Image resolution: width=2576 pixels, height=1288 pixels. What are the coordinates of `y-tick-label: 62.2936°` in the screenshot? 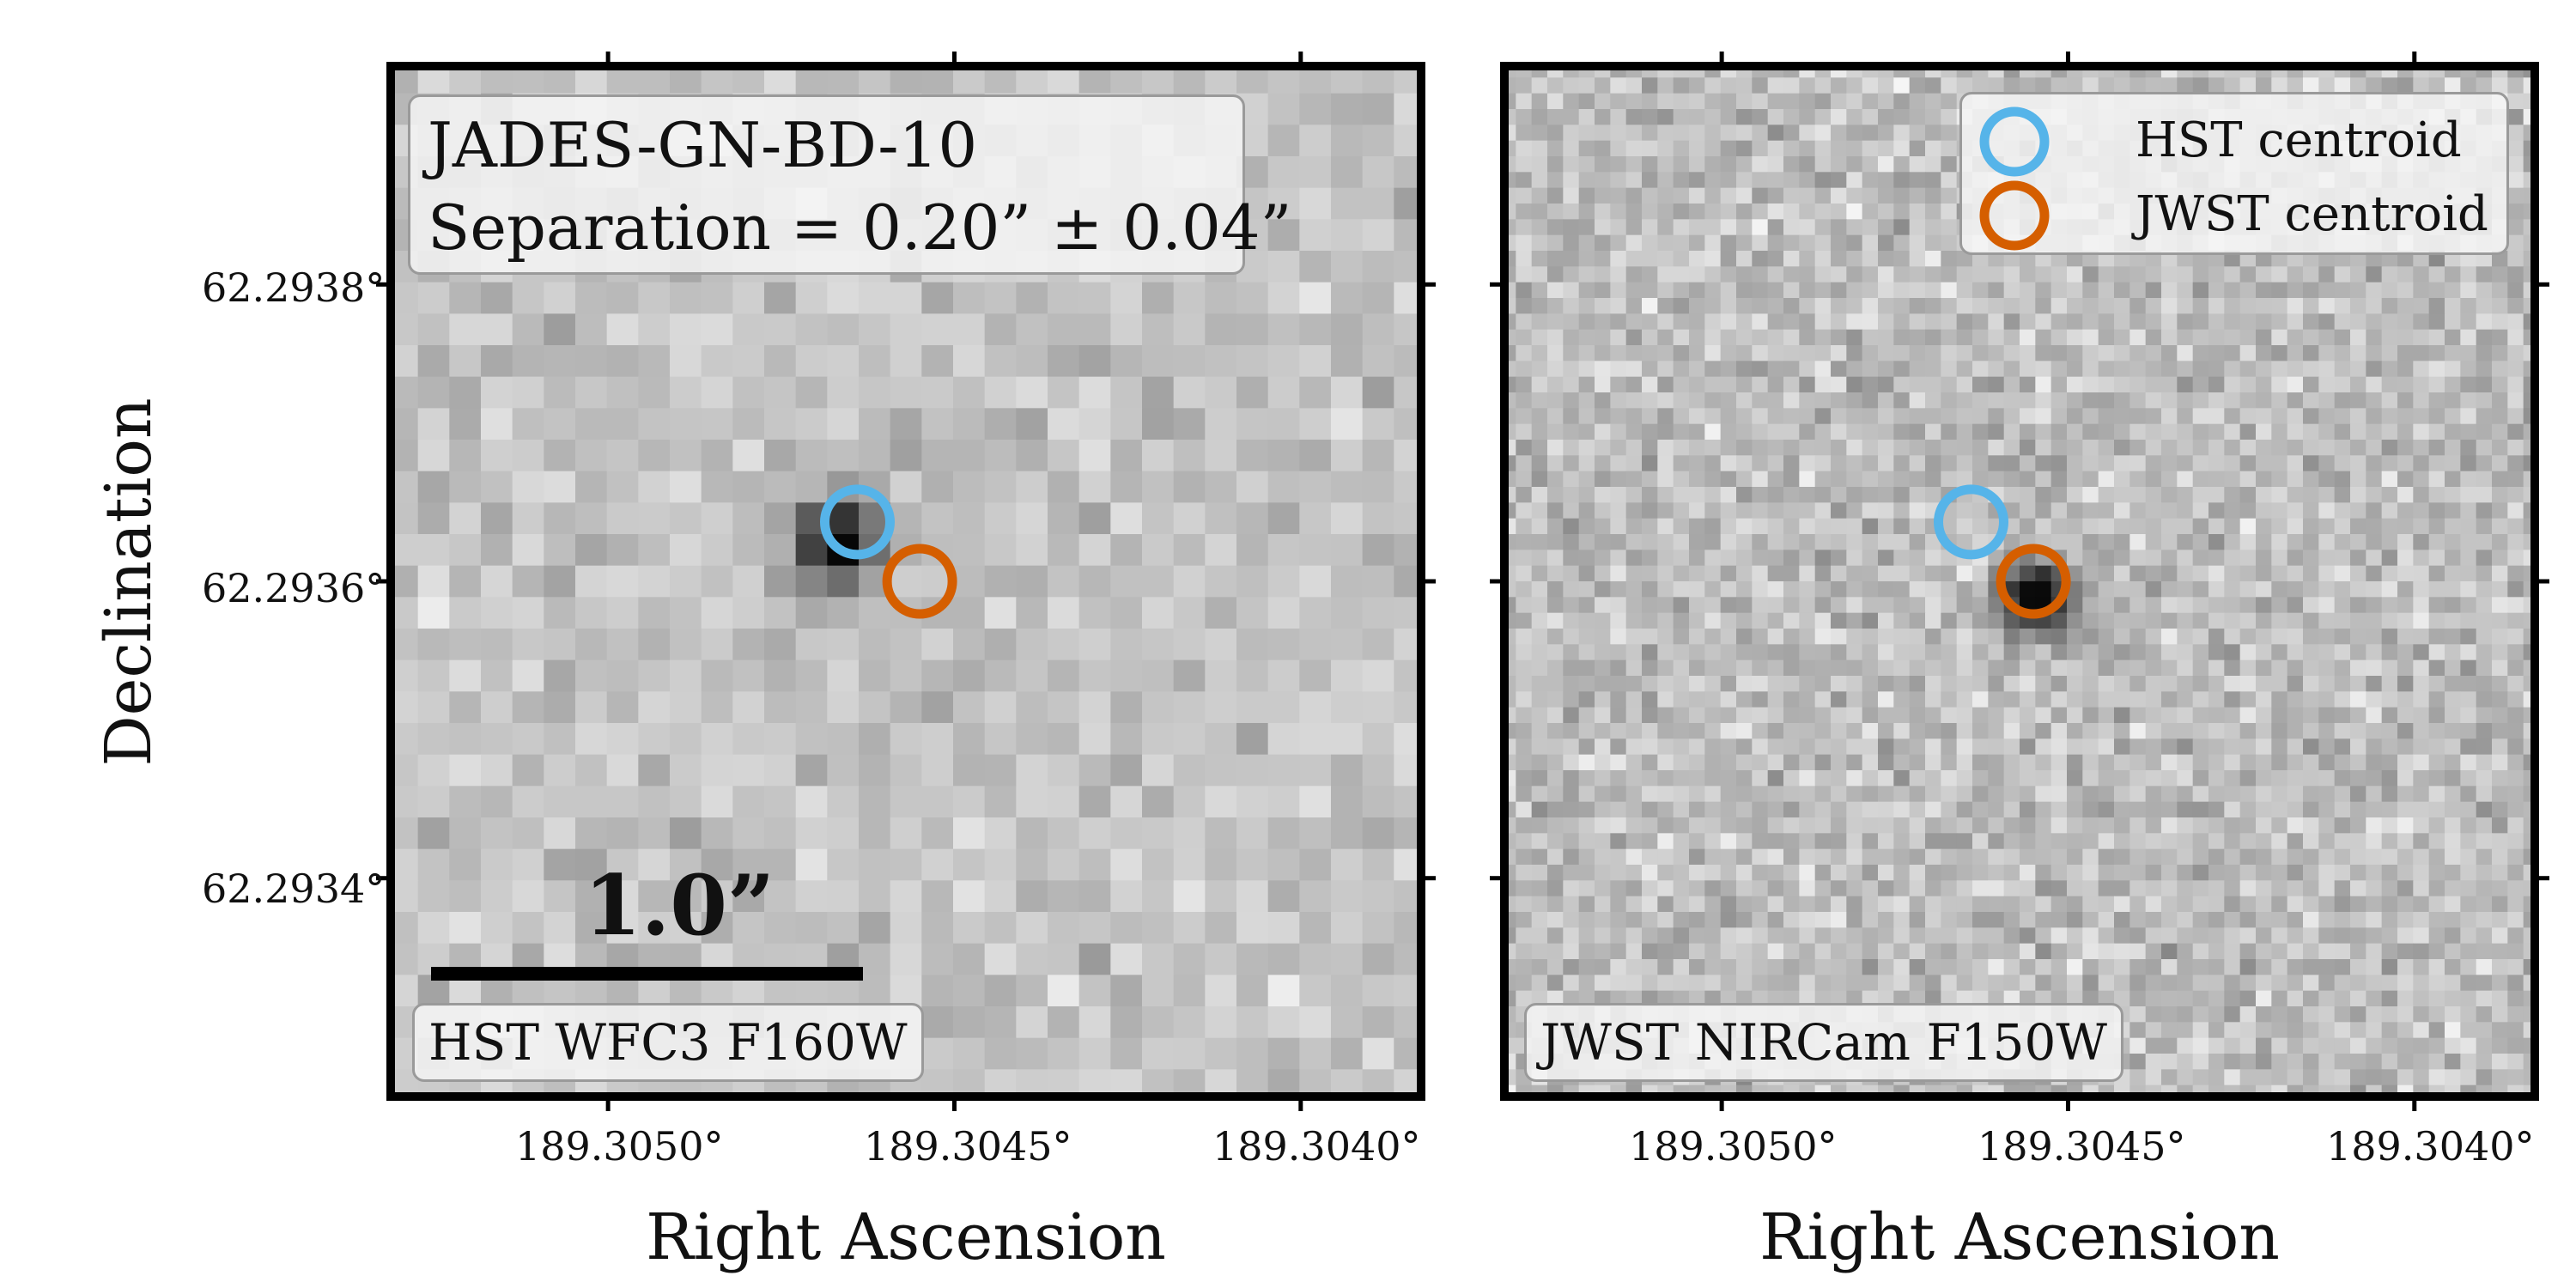 It's located at (294, 588).